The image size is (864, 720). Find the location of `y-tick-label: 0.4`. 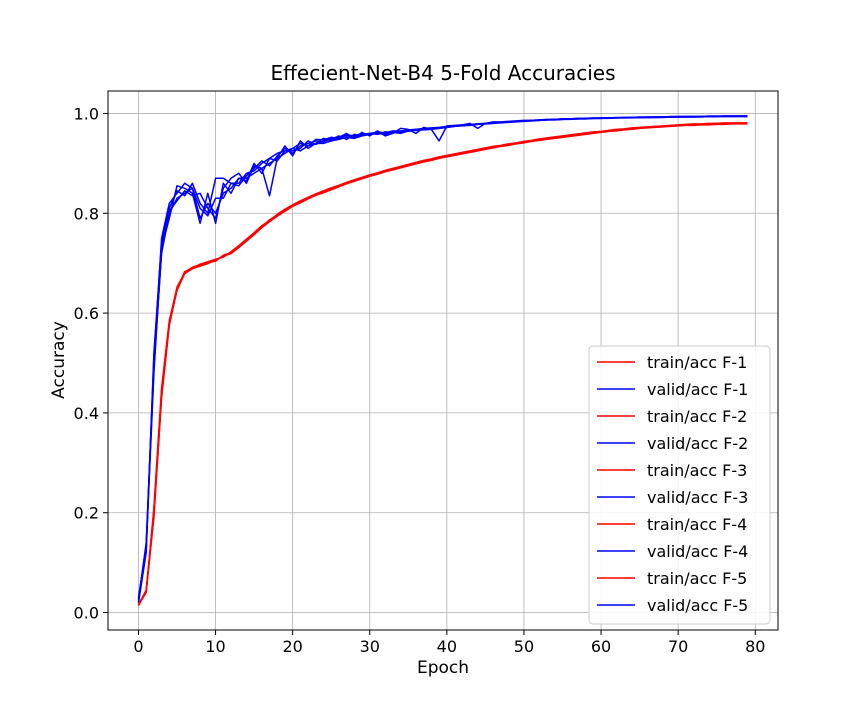

y-tick-label: 0.4 is located at coordinates (86, 413).